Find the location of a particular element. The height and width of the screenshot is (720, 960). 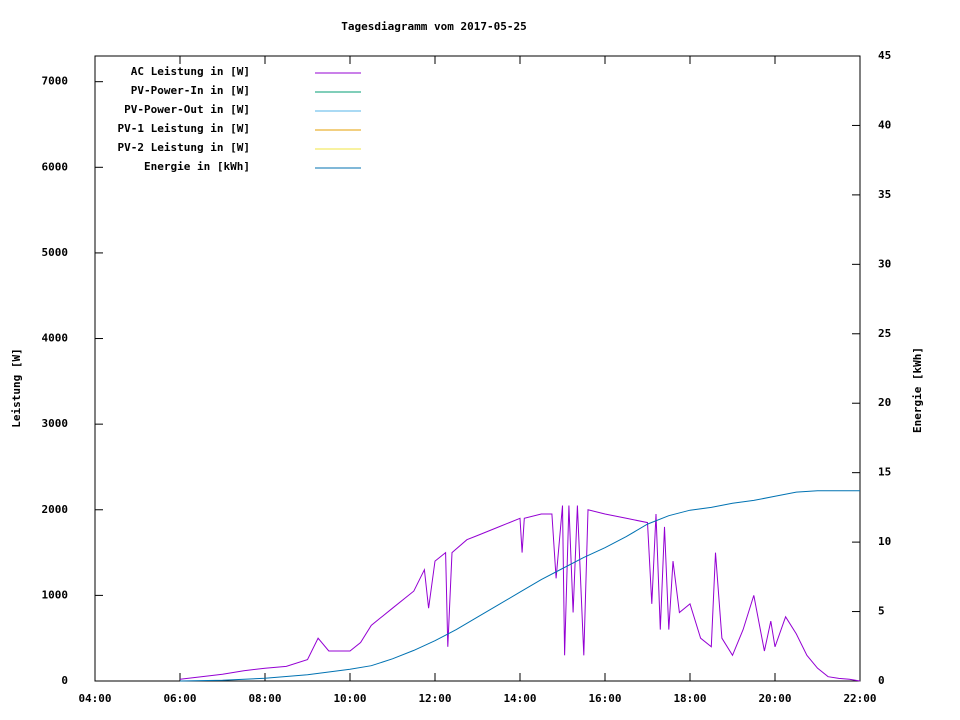

y-axis-label: Leistung [W] is located at coordinates (16, 387).